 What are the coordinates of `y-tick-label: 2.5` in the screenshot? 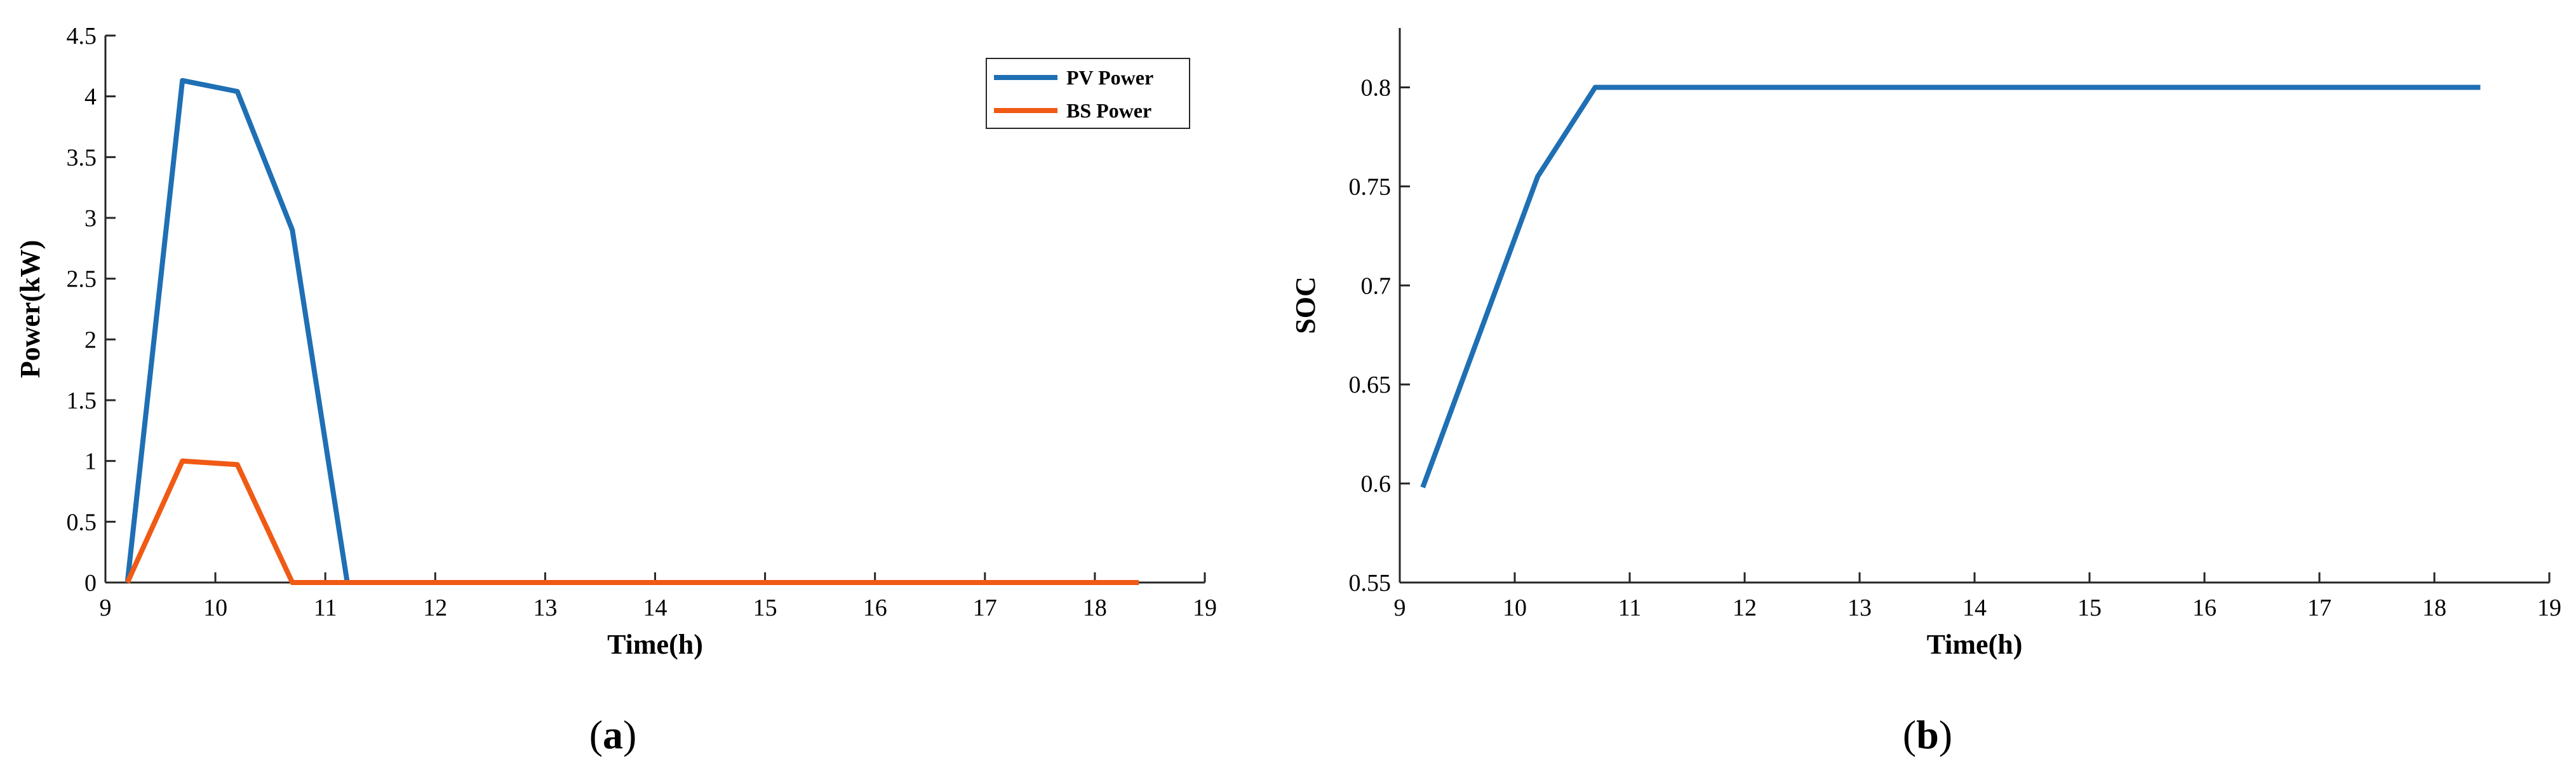 It's located at (82, 279).